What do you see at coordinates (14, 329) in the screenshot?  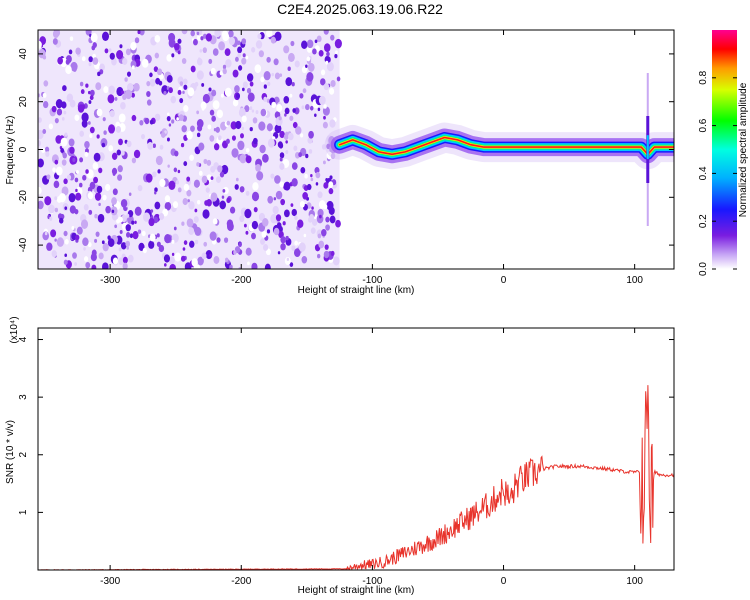 I see `snr-y-multiplier: (x10⁴)` at bounding box center [14, 329].